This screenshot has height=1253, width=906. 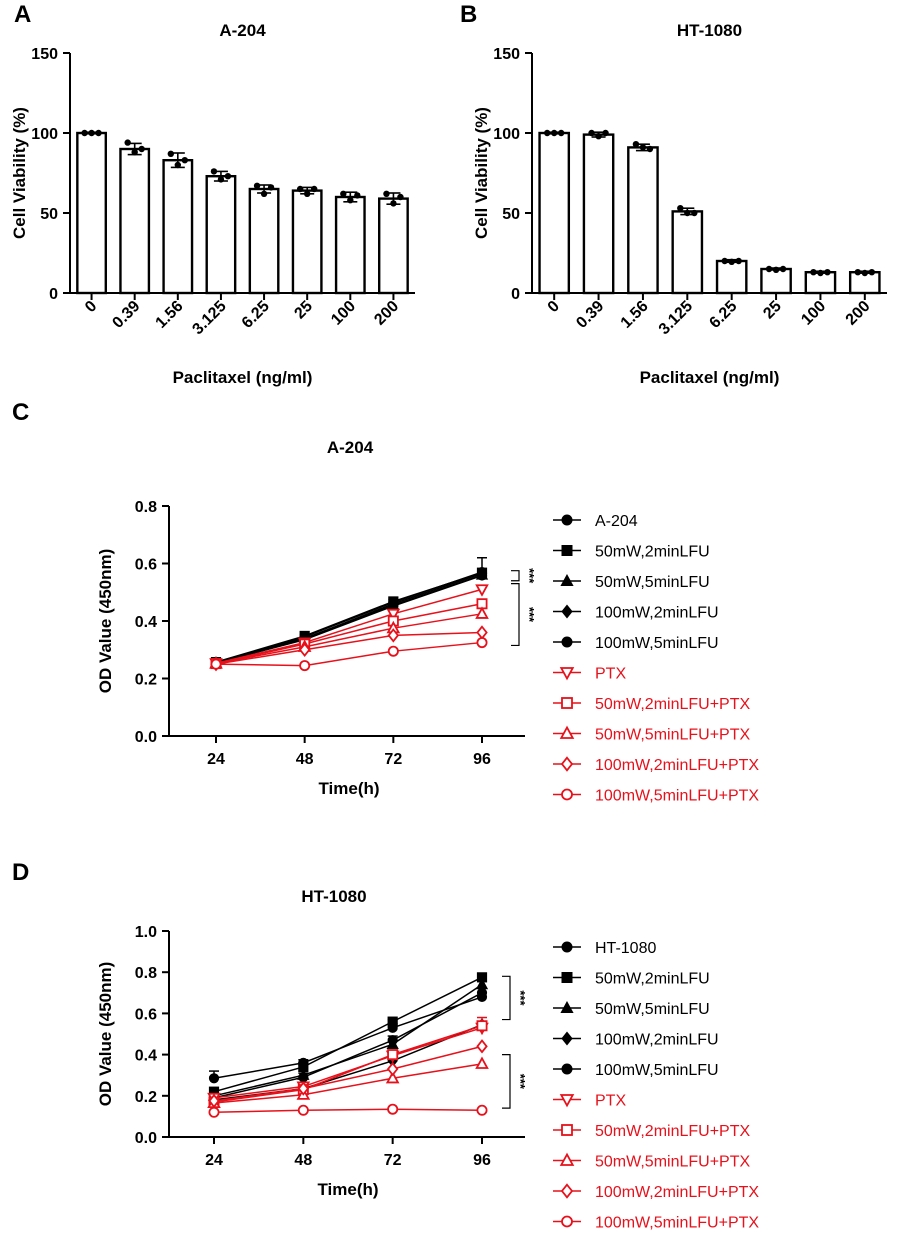 What do you see at coordinates (146, 507) in the screenshot?
I see `y-tick-label: 0.8` at bounding box center [146, 507].